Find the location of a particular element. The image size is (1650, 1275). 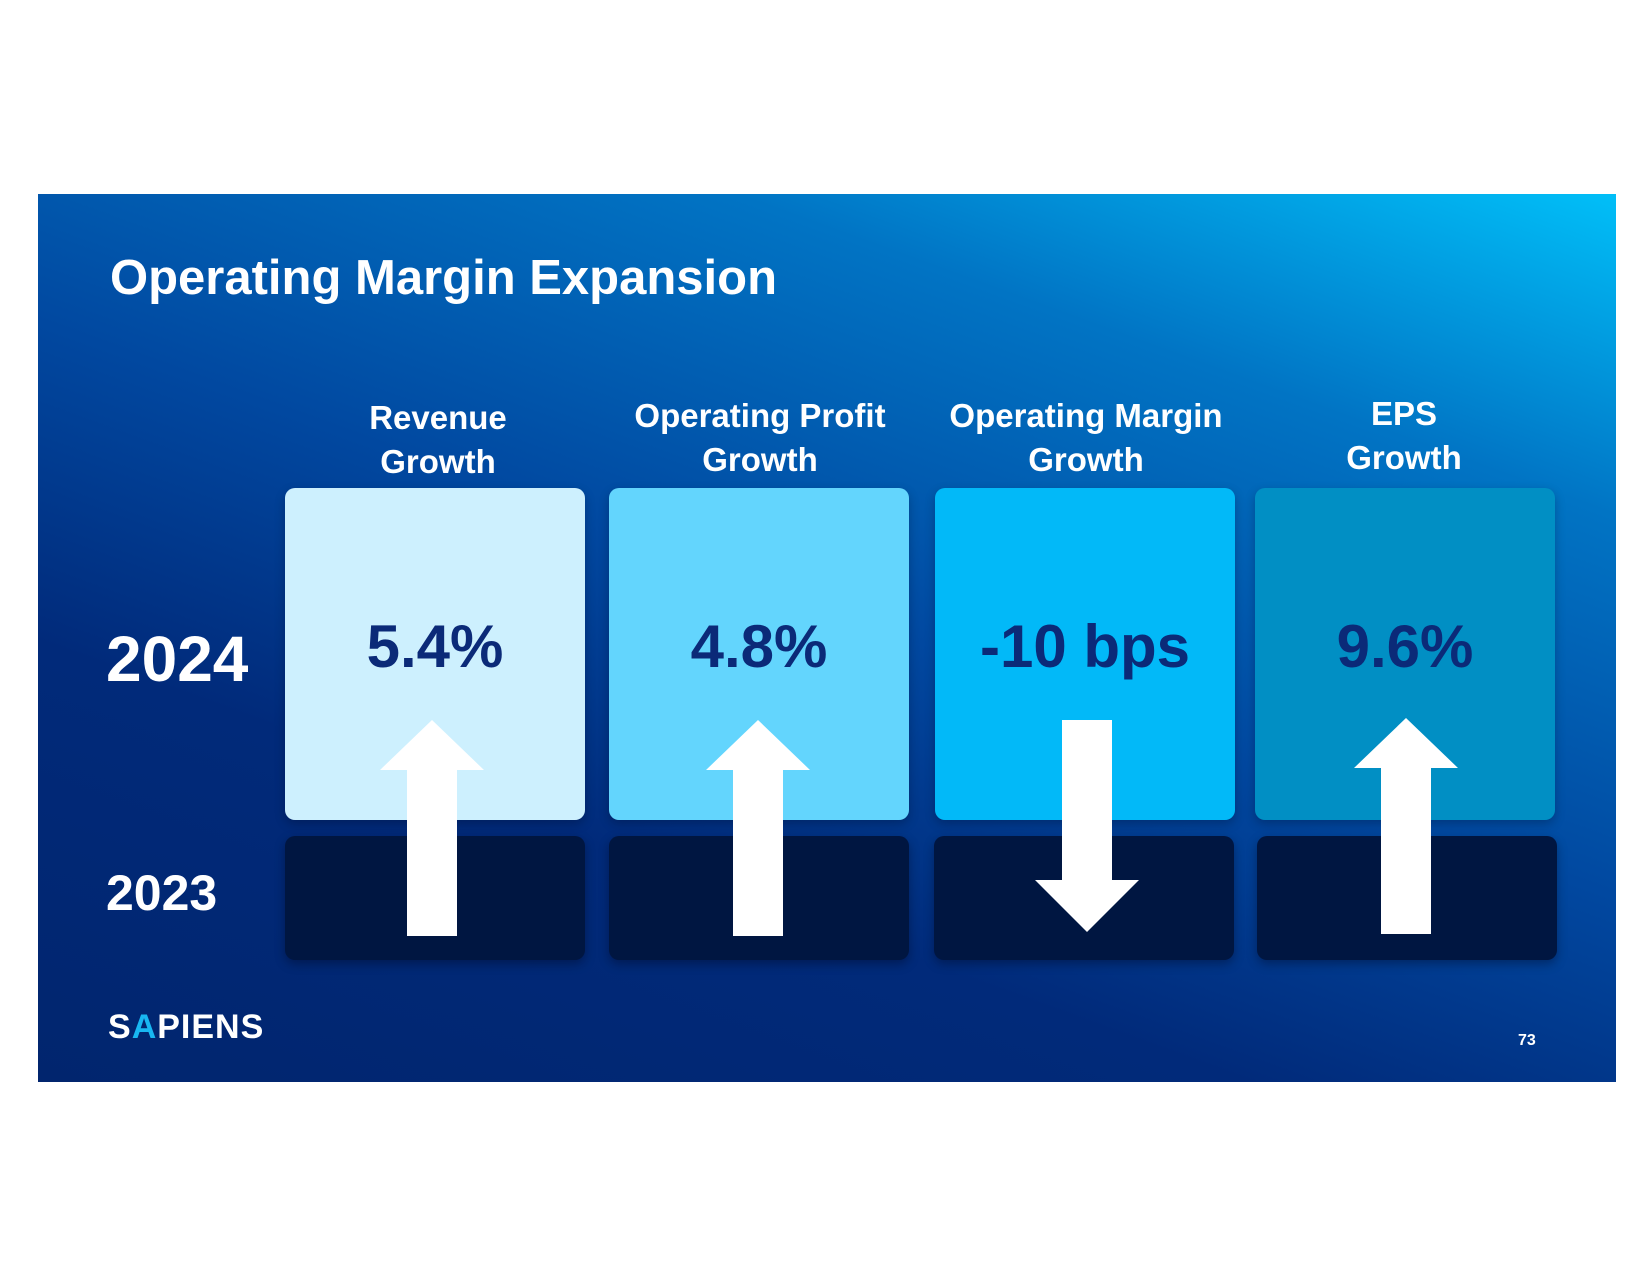

logo-text-end: PIENS is located at coordinates (211, 1027).